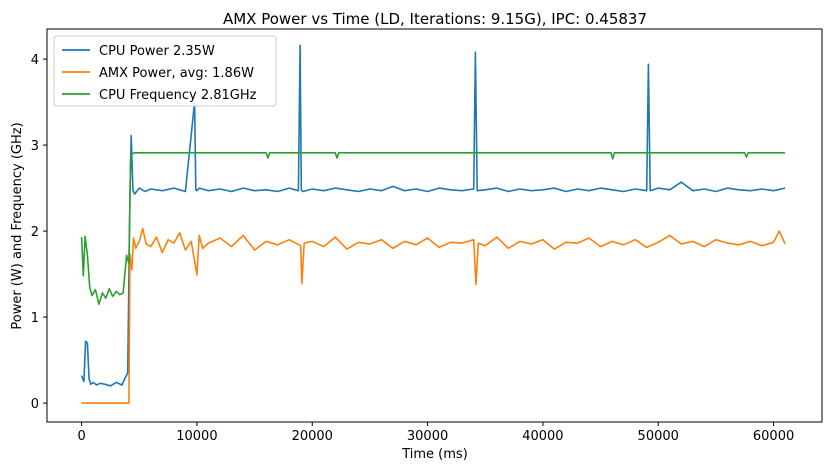  I want to click on x-tick-label: 40000, so click(542, 436).